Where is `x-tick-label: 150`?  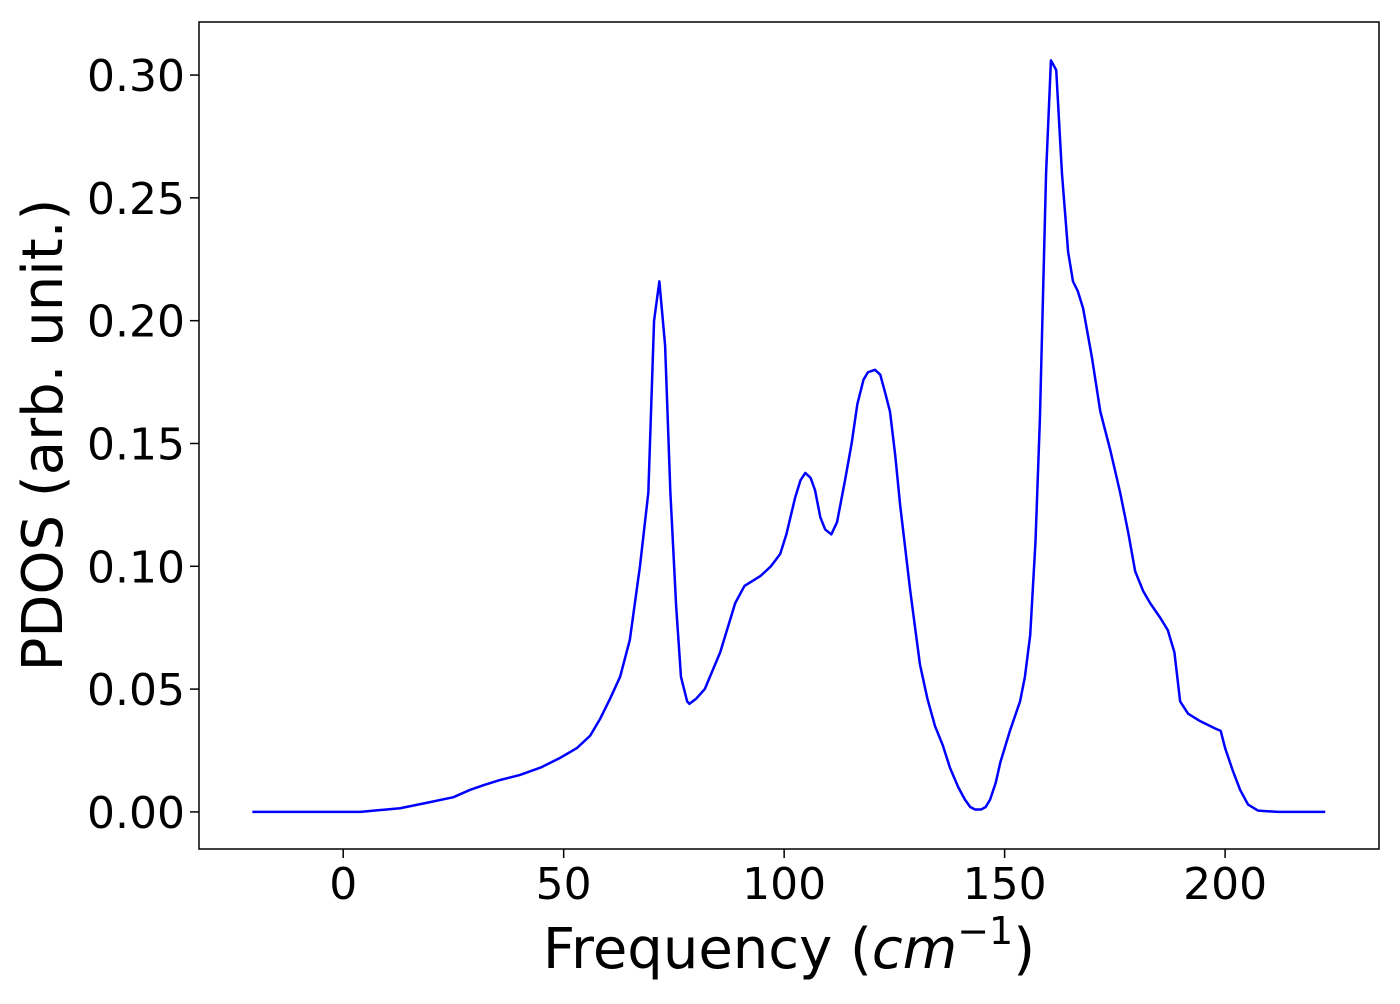
x-tick-label: 150 is located at coordinates (1005, 884).